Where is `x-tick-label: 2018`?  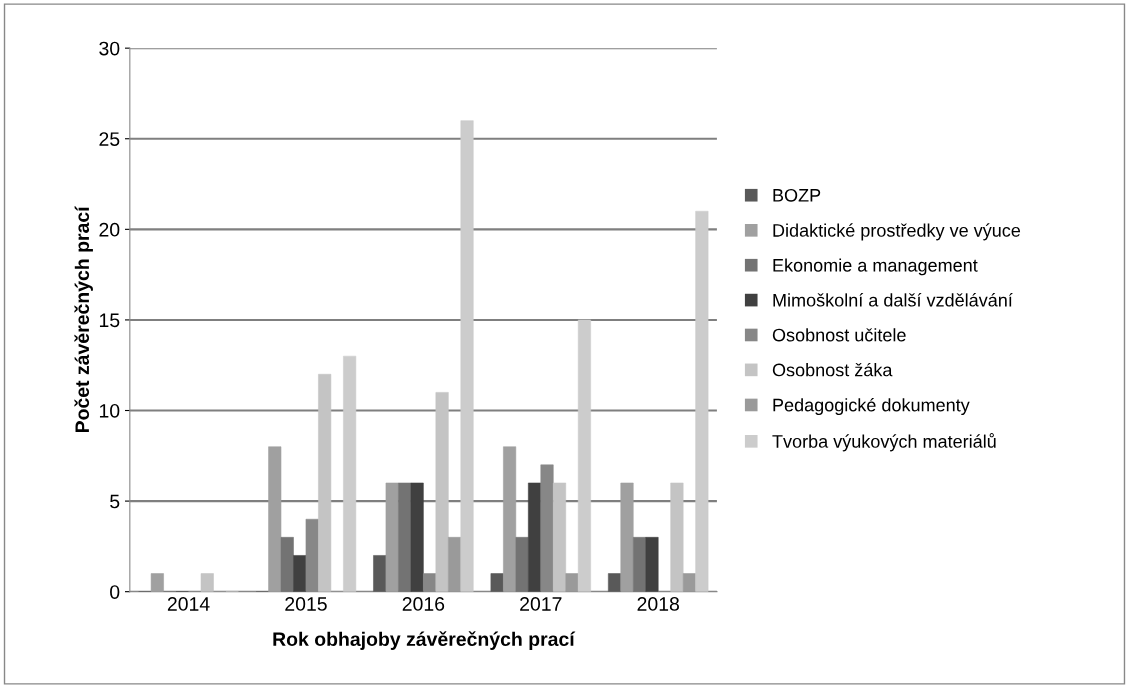 x-tick-label: 2018 is located at coordinates (658, 604).